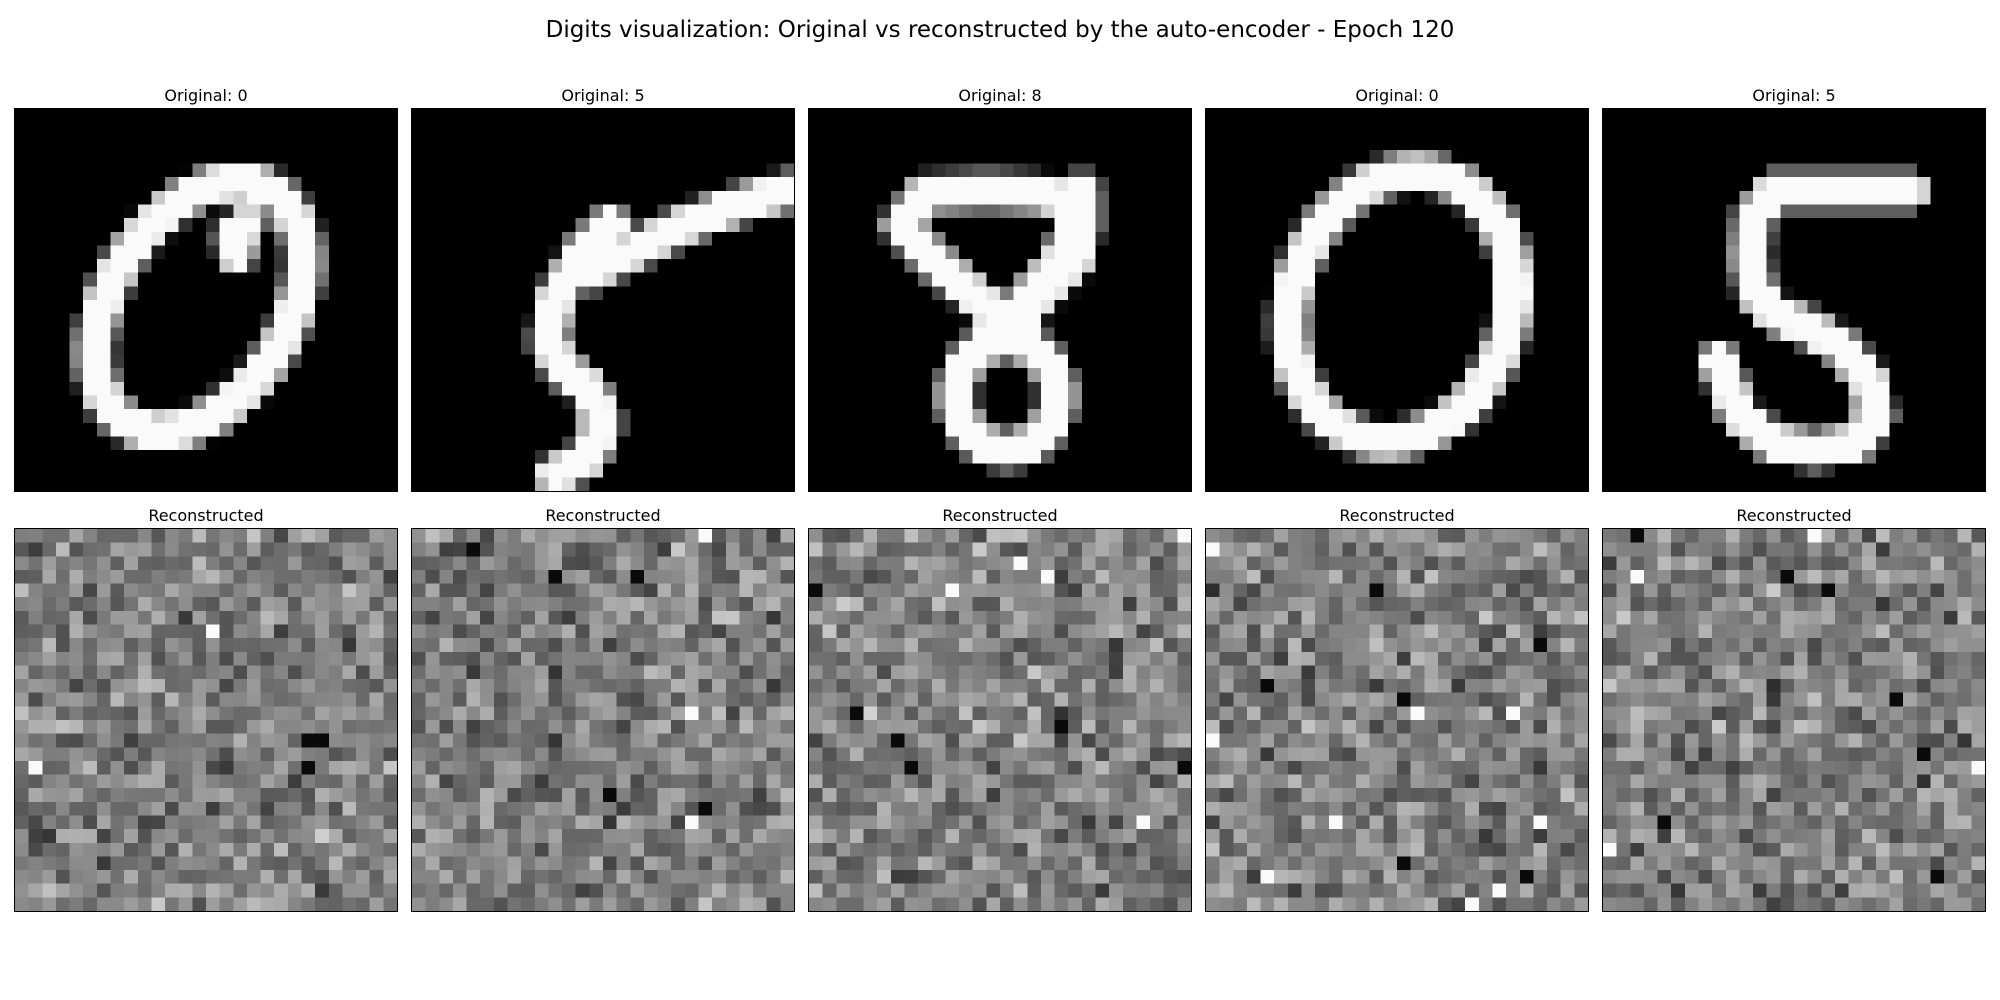 Image resolution: width=2000 pixels, height=1000 pixels. I want to click on original-title: Original: 8, so click(1000, 95).